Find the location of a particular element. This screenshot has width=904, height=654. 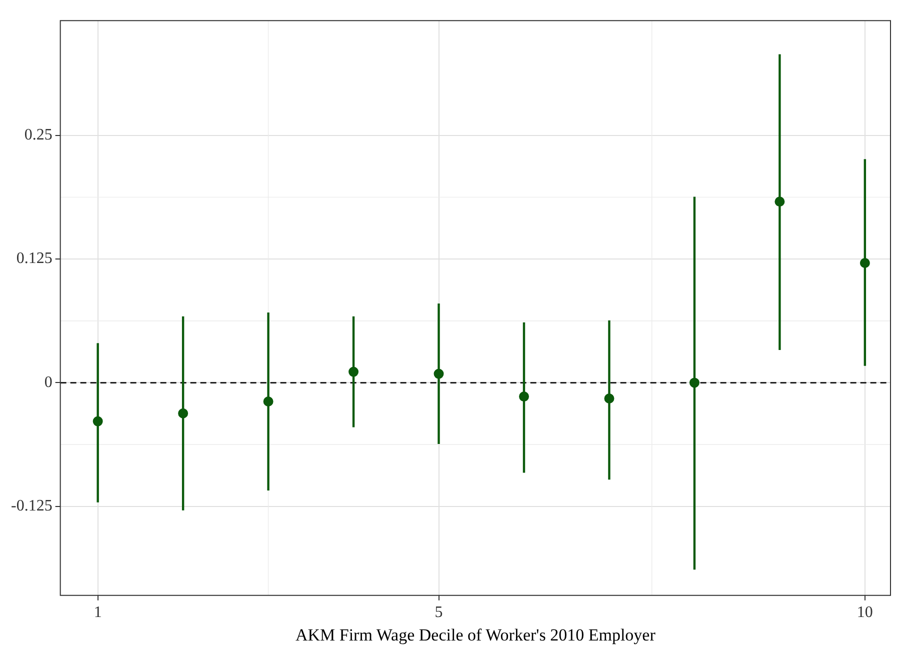

x-tick-label: 1 is located at coordinates (98, 613).